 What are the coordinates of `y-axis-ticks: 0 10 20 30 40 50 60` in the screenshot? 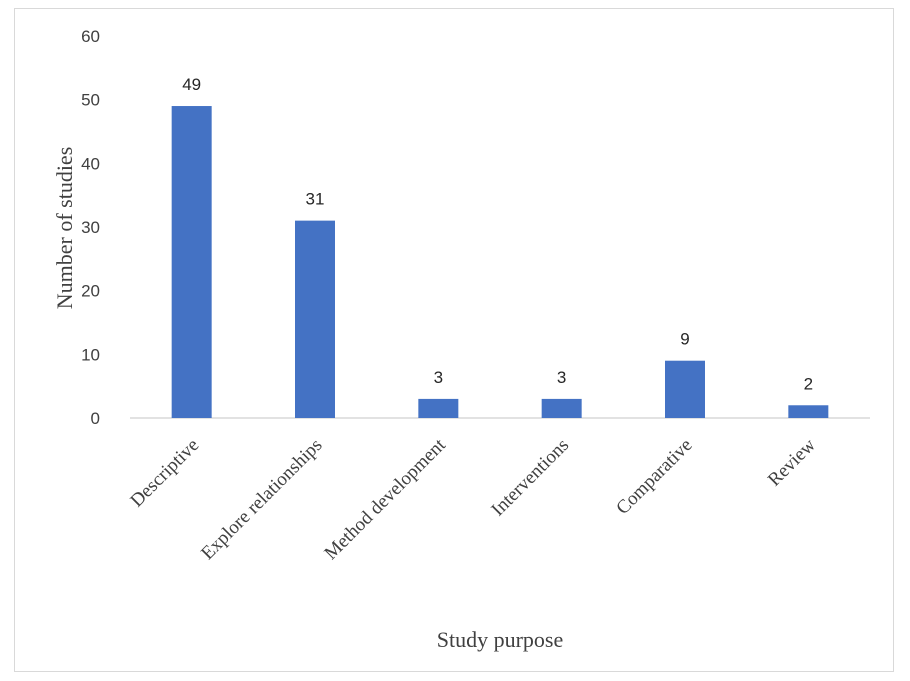 It's located at (90, 227).